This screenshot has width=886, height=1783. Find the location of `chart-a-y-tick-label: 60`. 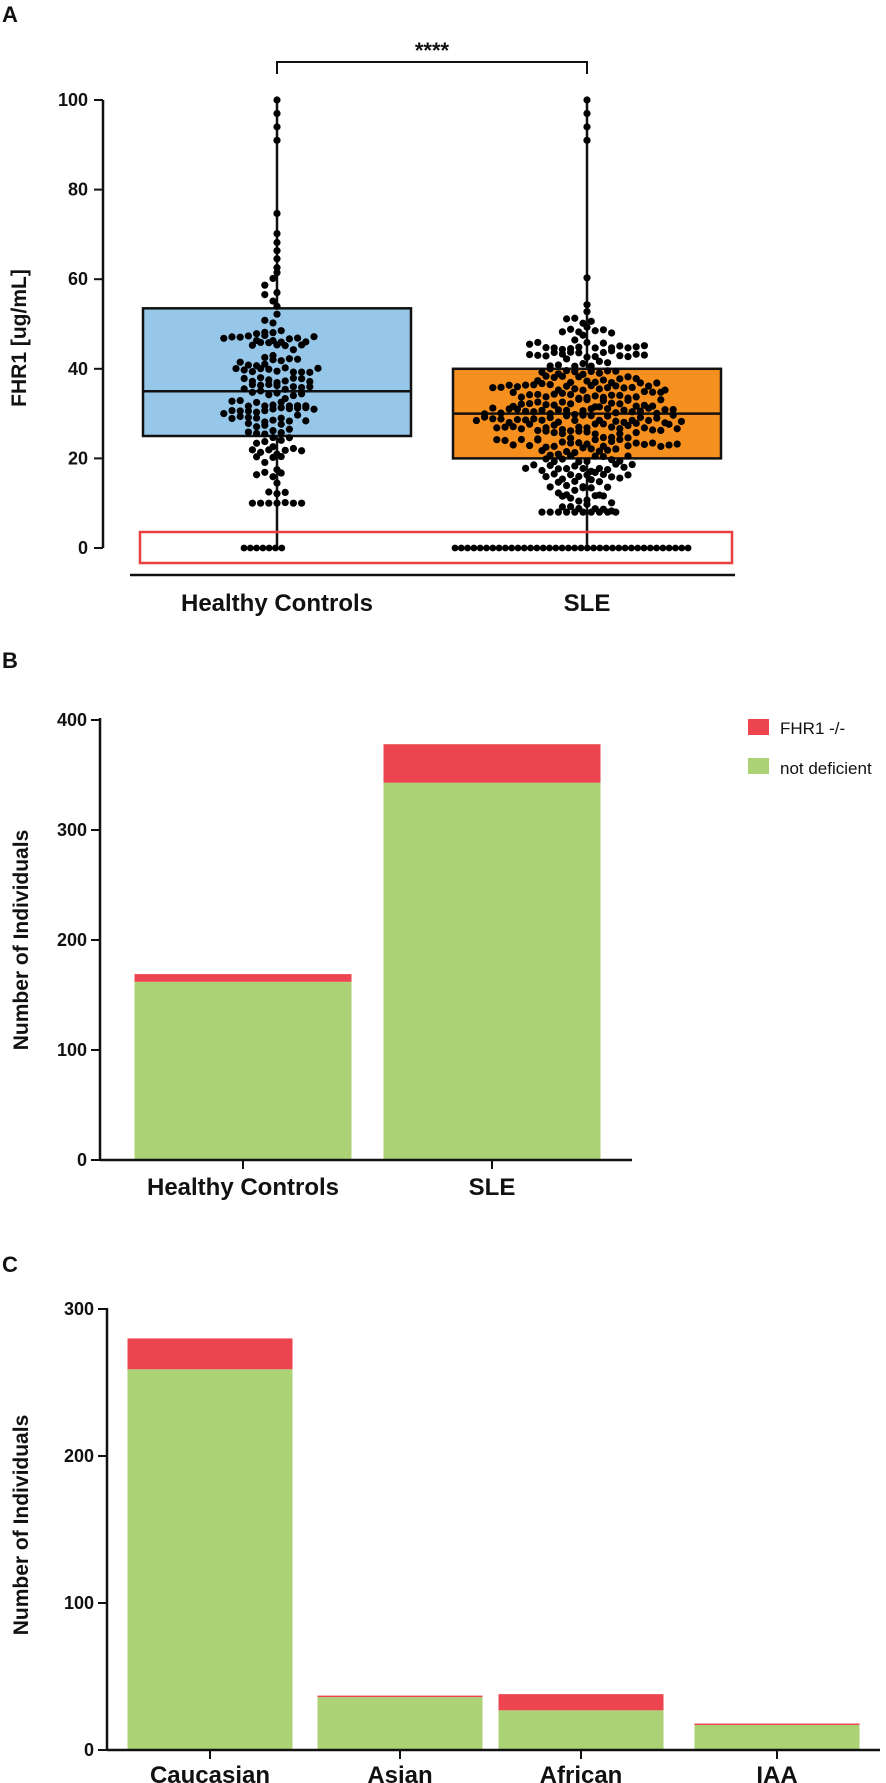

chart-a-y-tick-label: 60 is located at coordinates (78, 279).